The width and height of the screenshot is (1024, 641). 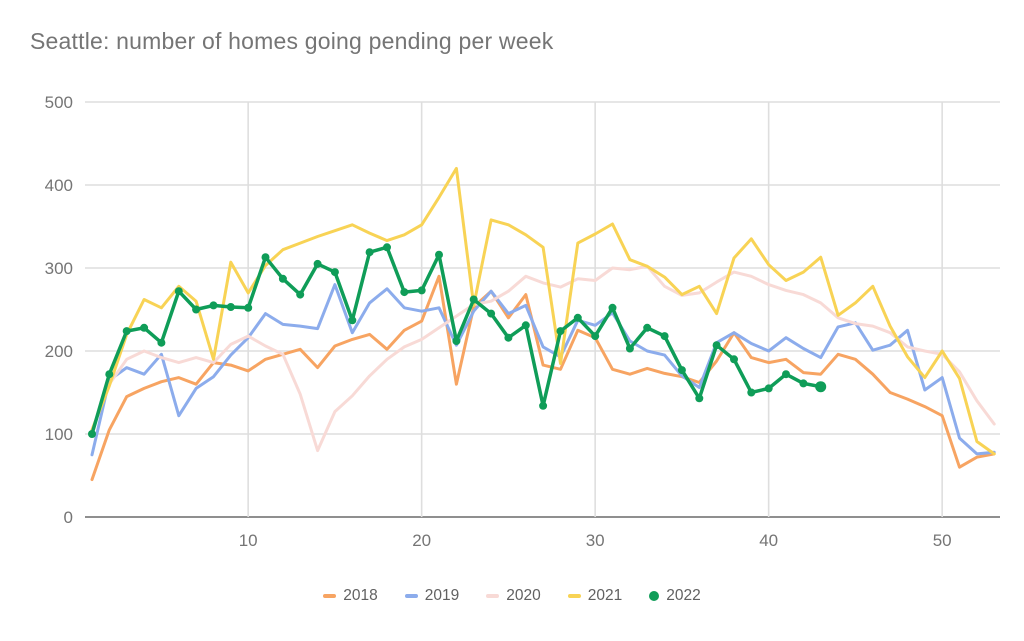 I want to click on legend: 2018 2019 2020 2021 2022, so click(x=512, y=596).